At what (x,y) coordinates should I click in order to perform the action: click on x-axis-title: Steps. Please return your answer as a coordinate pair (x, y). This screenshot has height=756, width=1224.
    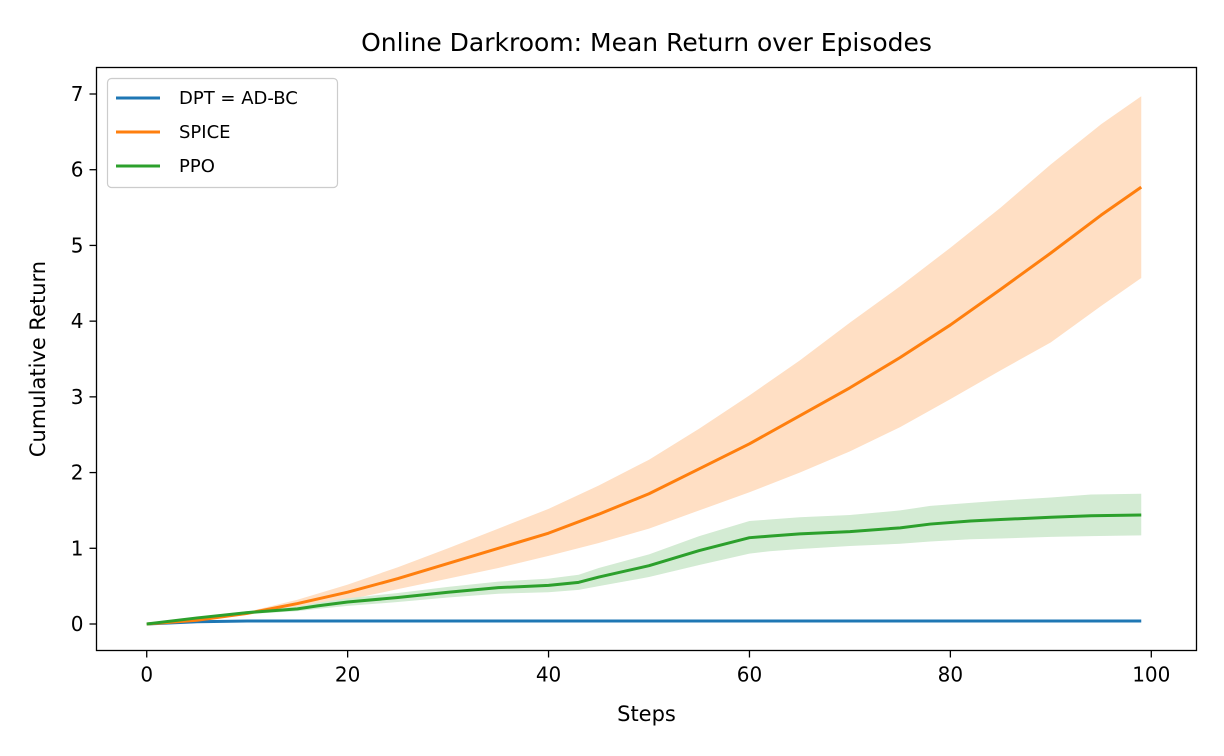
    Looking at the image, I should click on (646, 714).